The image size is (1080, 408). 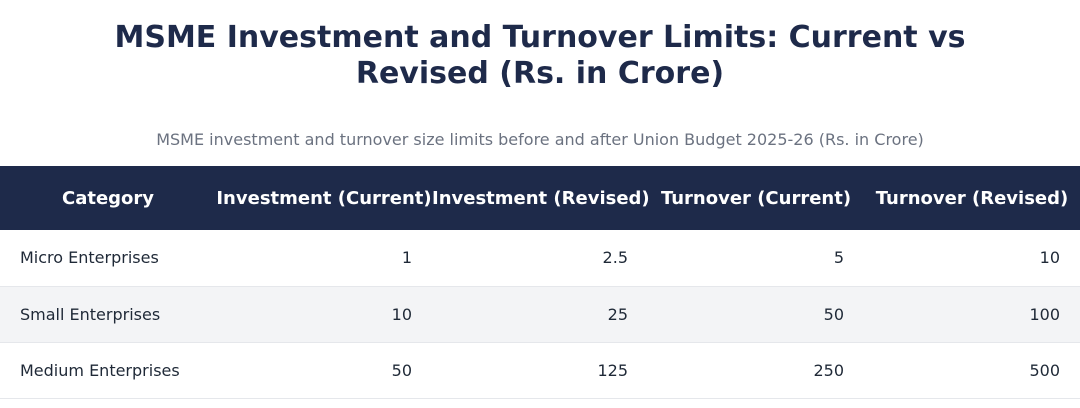 What do you see at coordinates (540, 370) in the screenshot?
I see `table-row: Medium Enterprises 50 125 250 500` at bounding box center [540, 370].